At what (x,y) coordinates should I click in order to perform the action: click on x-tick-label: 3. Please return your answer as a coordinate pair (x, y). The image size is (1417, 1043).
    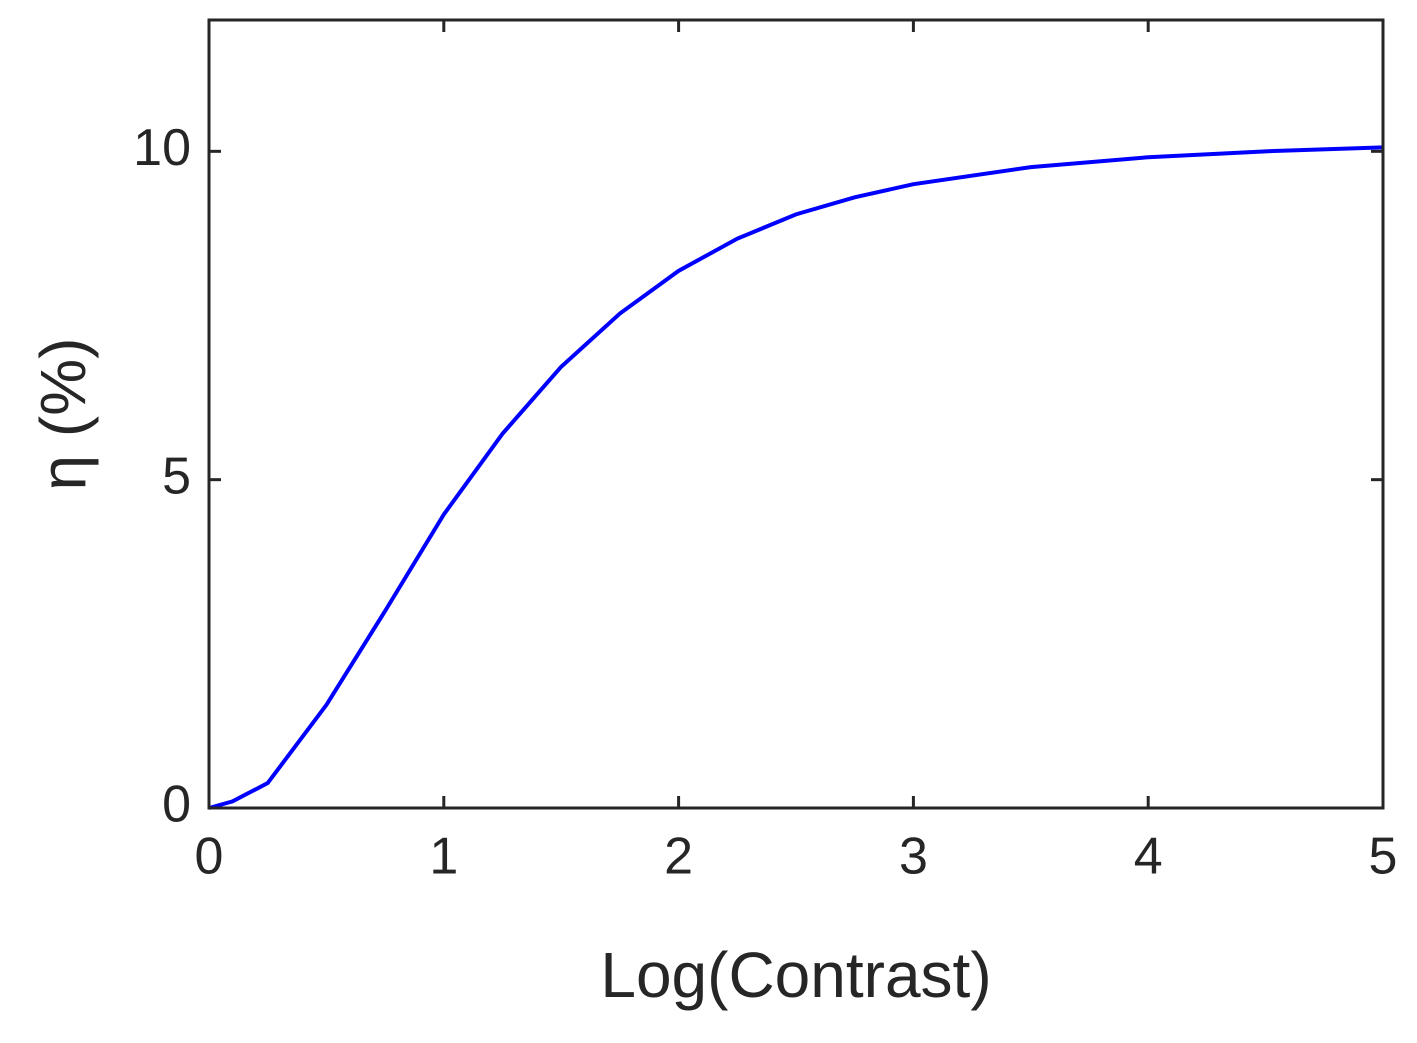
    Looking at the image, I should click on (913, 857).